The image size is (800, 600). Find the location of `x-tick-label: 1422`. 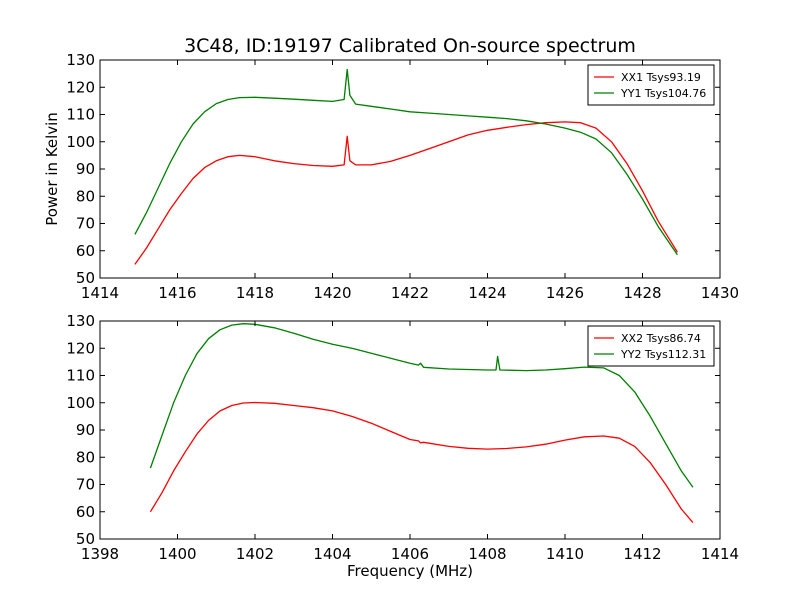

x-tick-label: 1422 is located at coordinates (410, 293).